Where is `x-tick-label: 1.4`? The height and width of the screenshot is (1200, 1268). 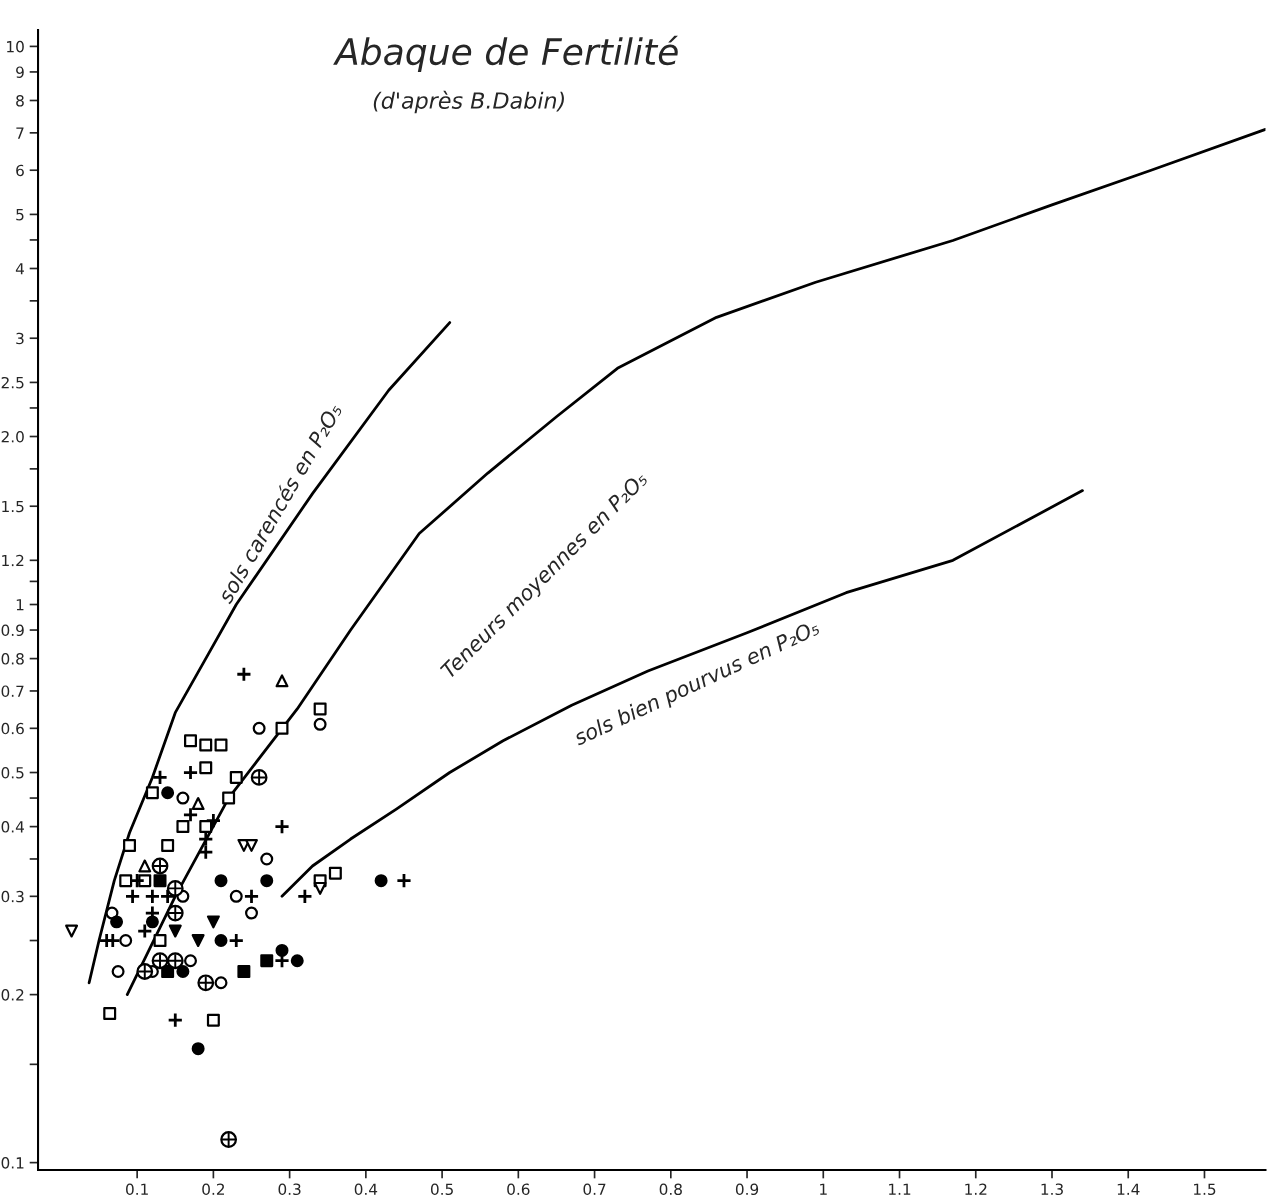
x-tick-label: 1.4 is located at coordinates (1128, 1189).